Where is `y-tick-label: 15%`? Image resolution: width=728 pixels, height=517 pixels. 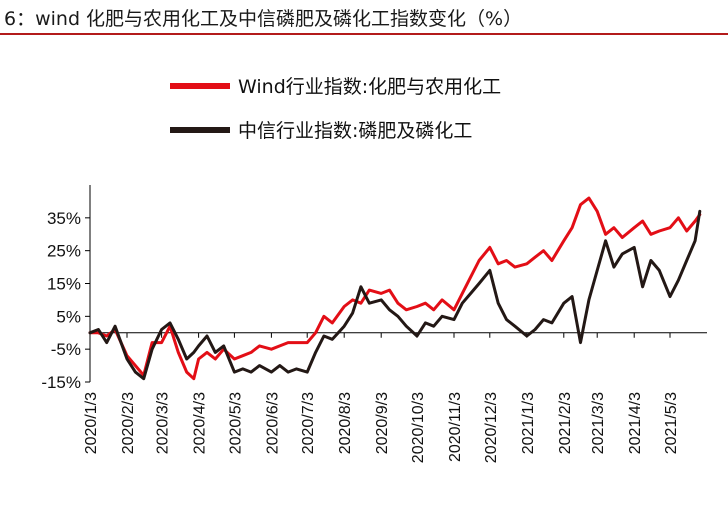
y-tick-label: 15% is located at coordinates (64, 284).